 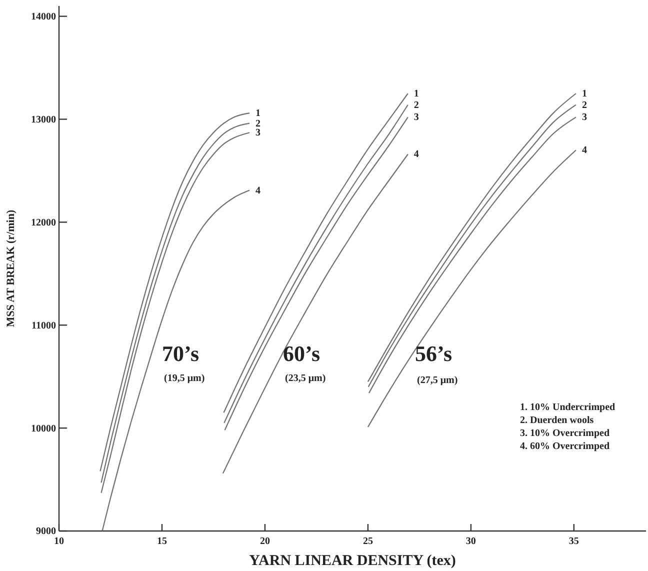 I want to click on x-tick-label: 20, so click(x=265, y=542).